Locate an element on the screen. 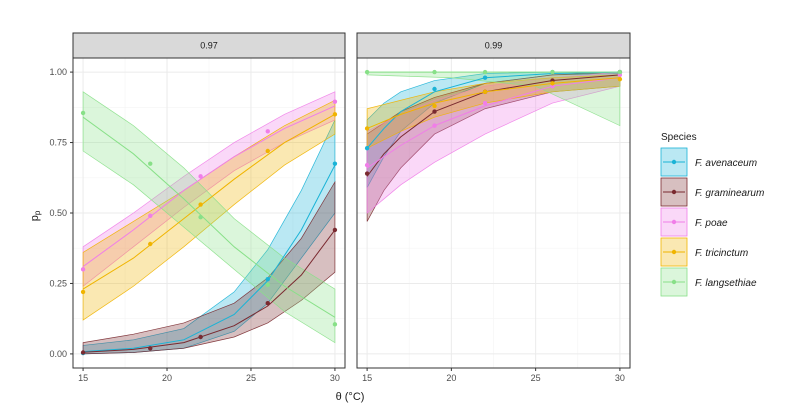 This screenshot has width=796, height=415. legend-entry-avenaceum: F. avenaceum is located at coordinates (708, 162).